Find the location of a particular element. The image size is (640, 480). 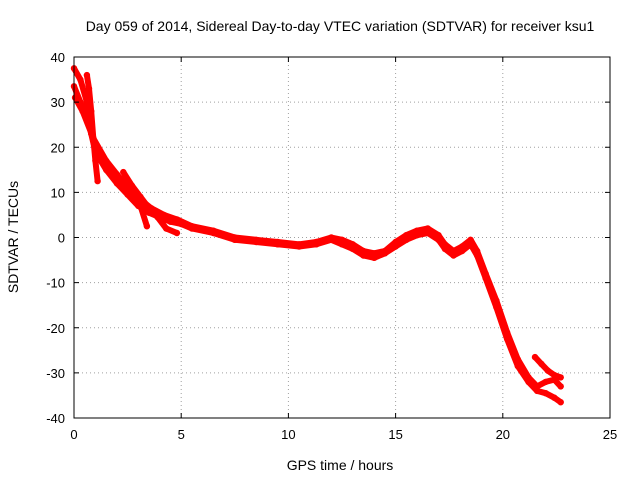

x-tick-label: 10 is located at coordinates (288, 434).